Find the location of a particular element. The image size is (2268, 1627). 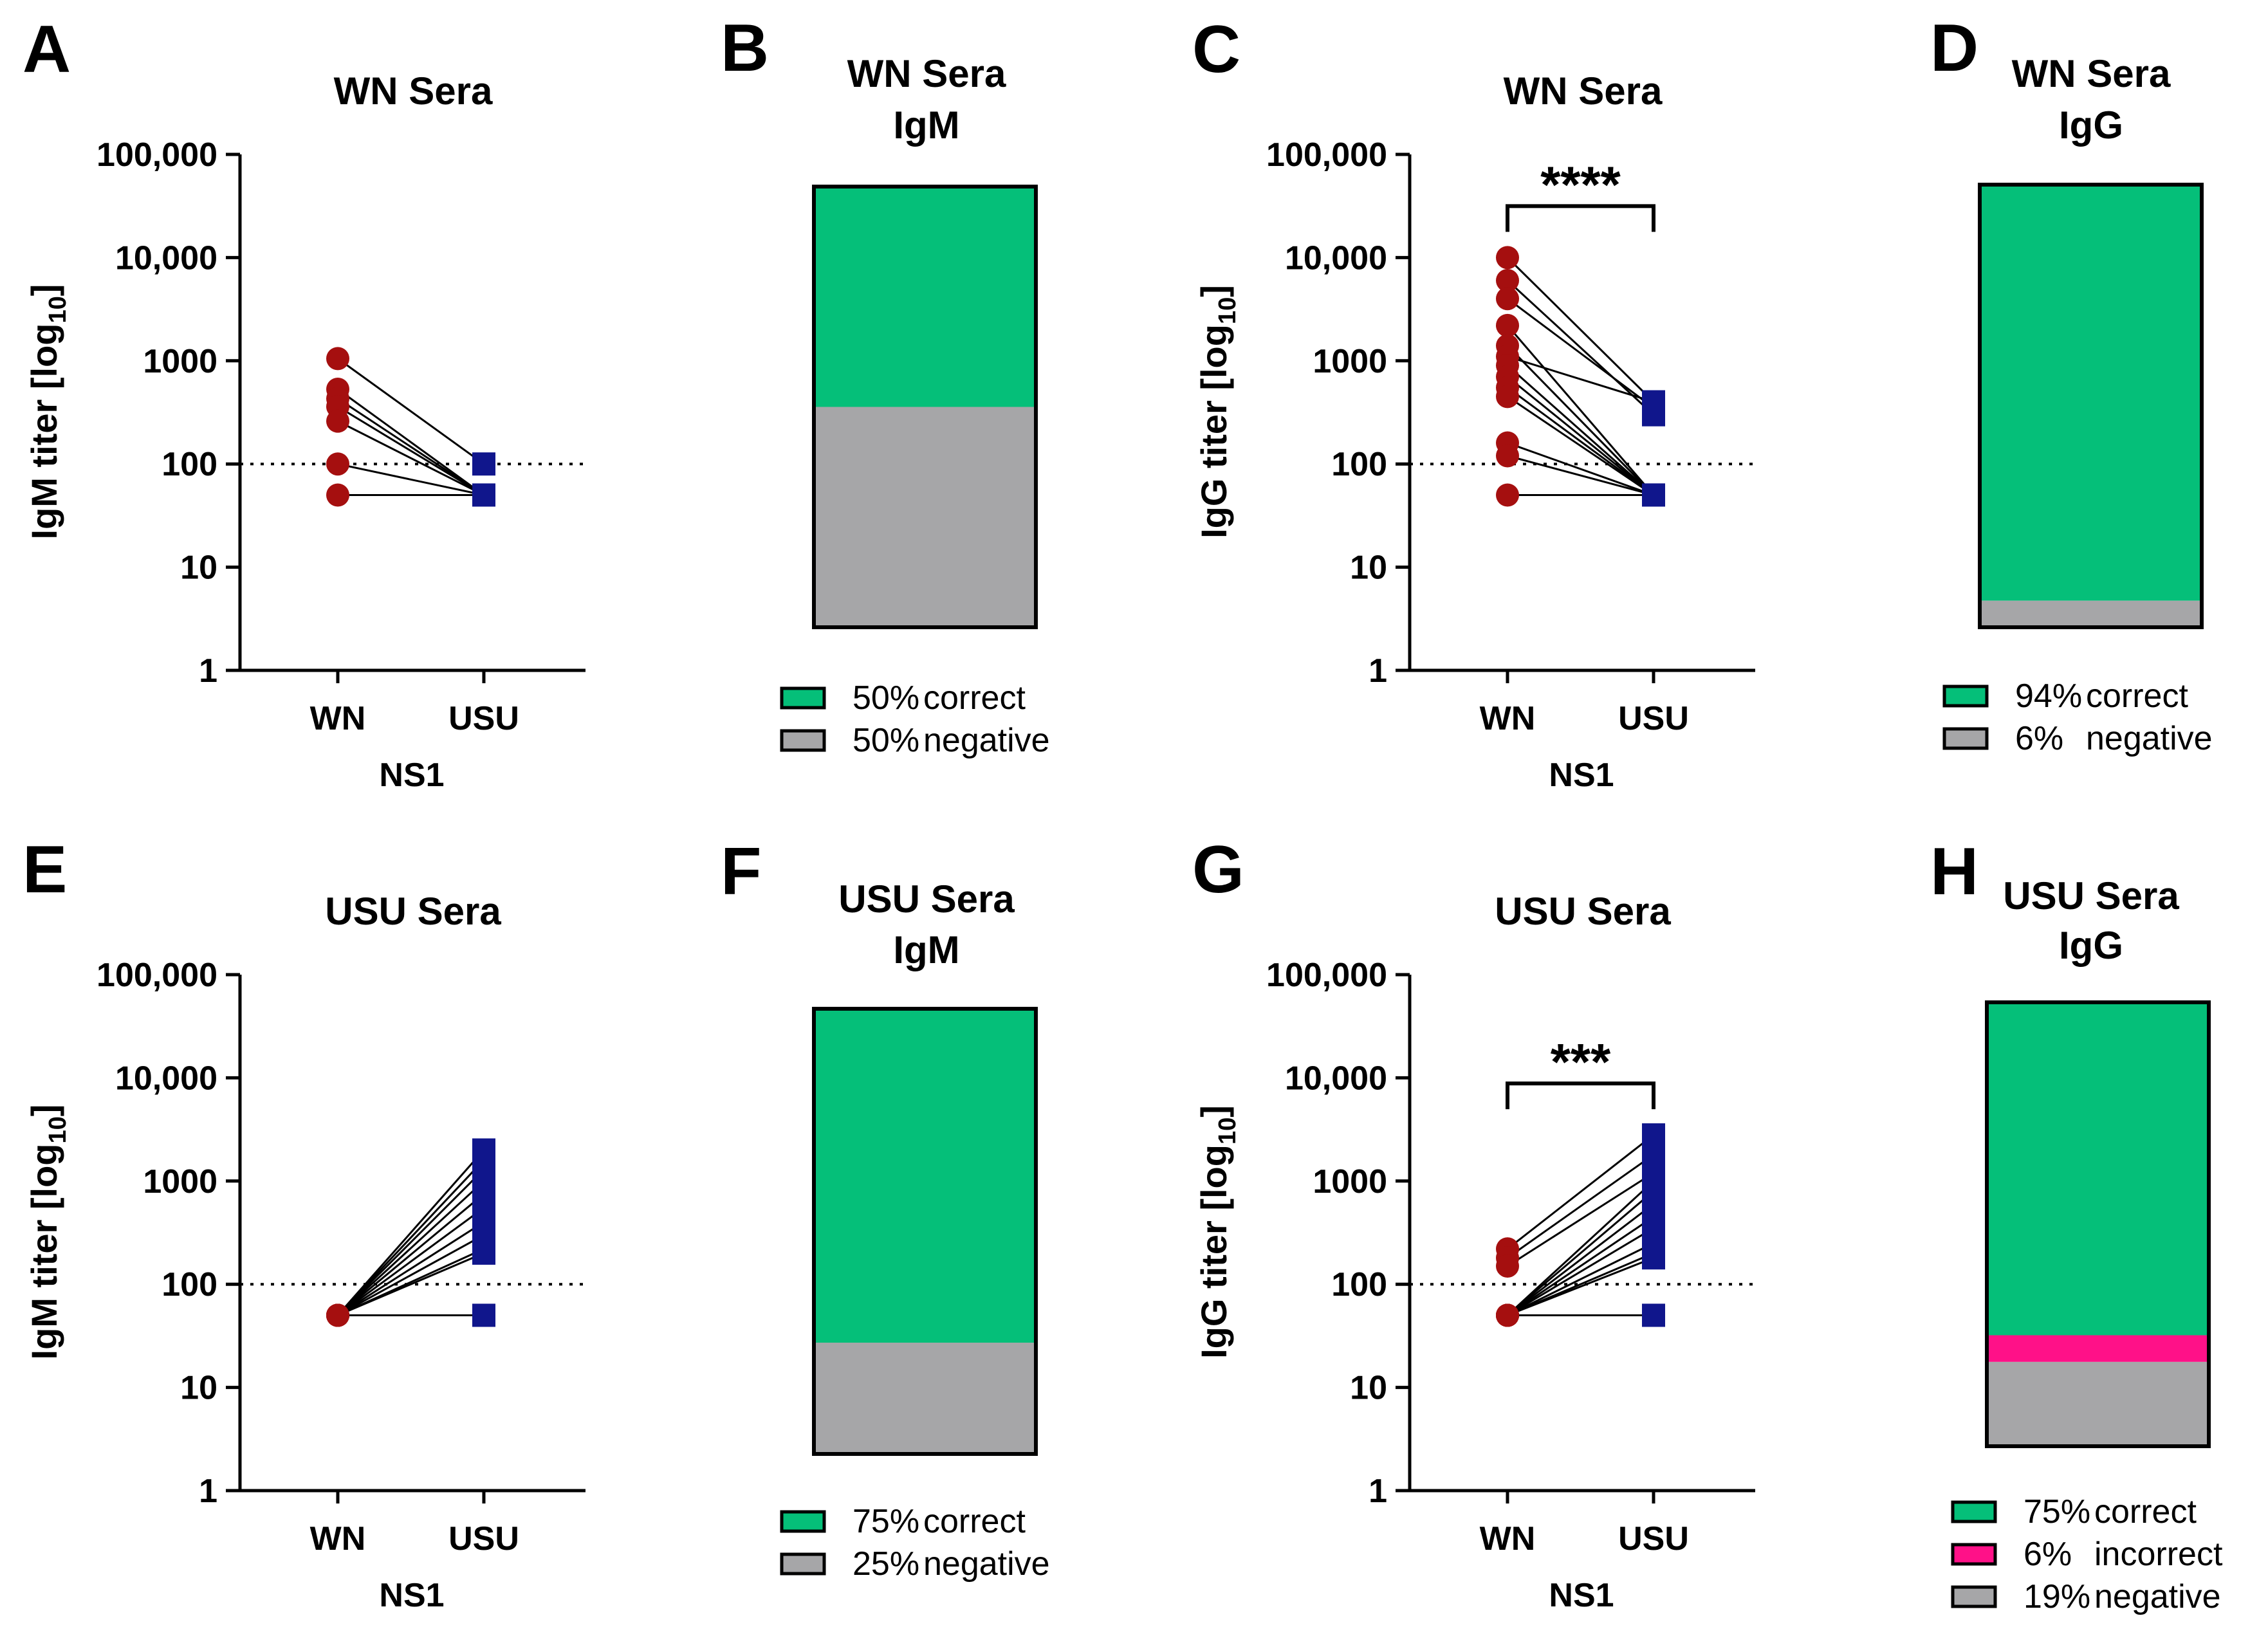

x-axis-label: NS1 is located at coordinates (1581, 775).